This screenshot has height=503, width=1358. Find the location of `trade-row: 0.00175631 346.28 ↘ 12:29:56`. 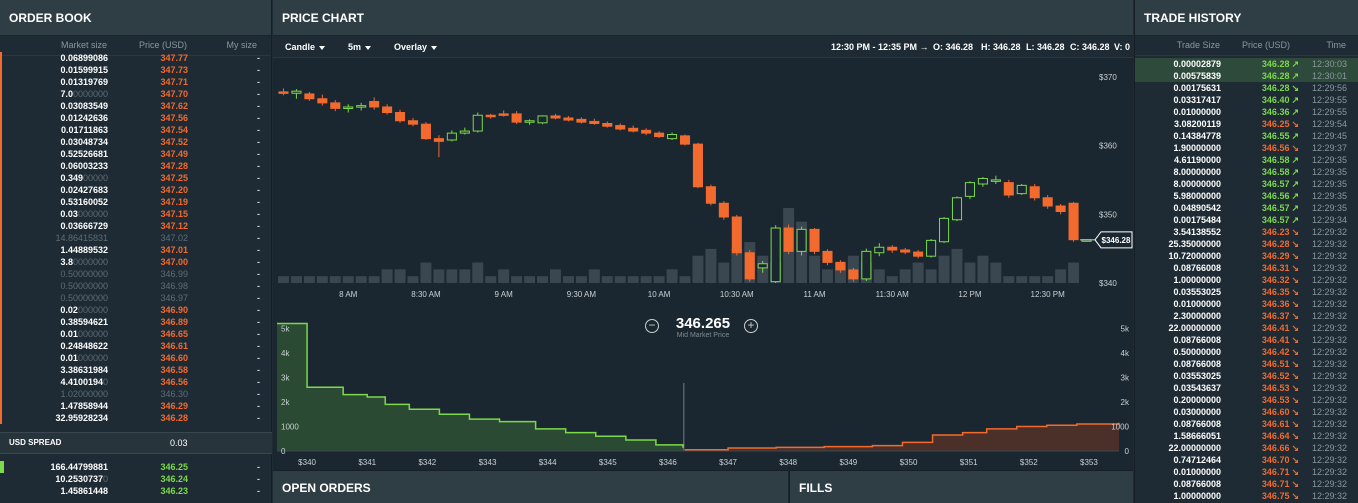

trade-row: 0.00175631 346.28 ↘ 12:29:56 is located at coordinates (1246, 88).